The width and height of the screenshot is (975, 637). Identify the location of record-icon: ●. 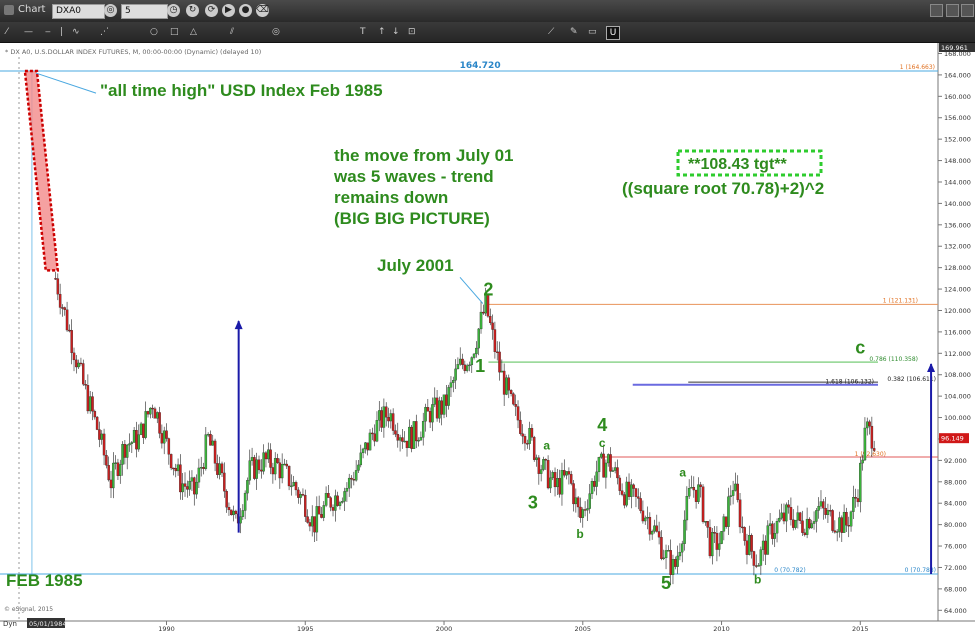
(245, 10).